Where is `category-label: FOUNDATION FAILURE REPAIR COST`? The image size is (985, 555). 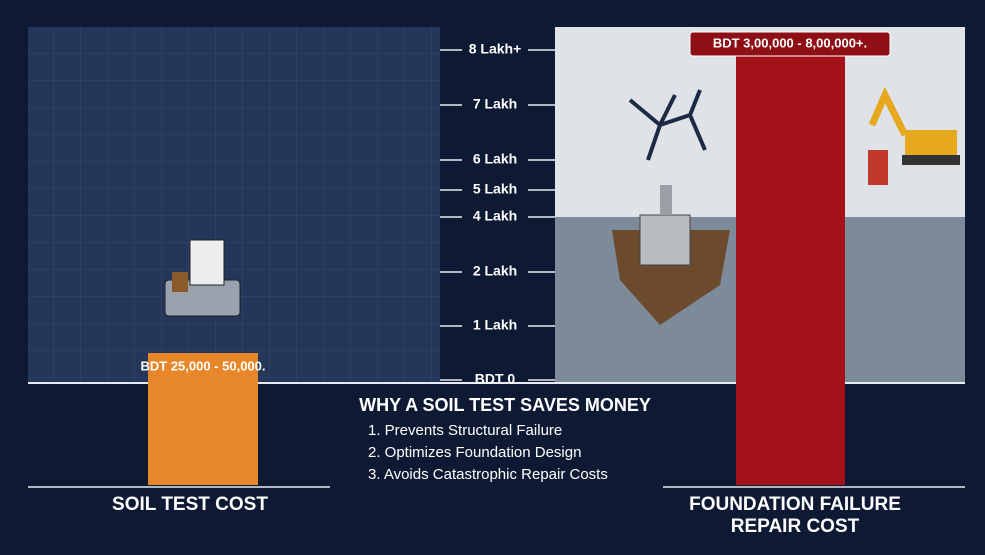 category-label: FOUNDATION FAILURE REPAIR COST is located at coordinates (795, 515).